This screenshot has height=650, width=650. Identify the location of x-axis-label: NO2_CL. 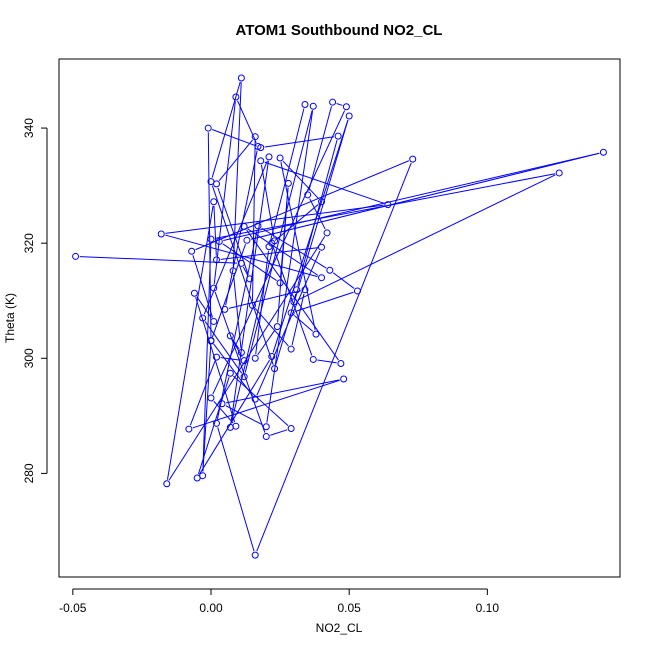
(339, 628).